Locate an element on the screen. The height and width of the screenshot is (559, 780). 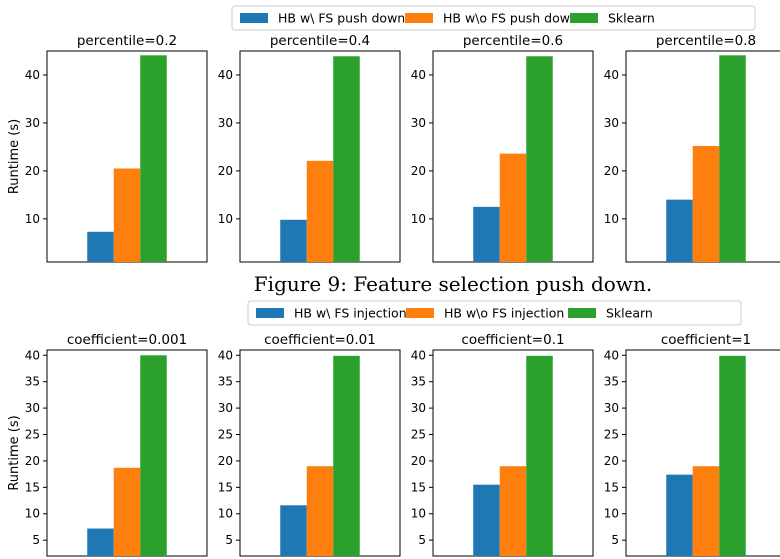
subplot-title: coefficient=1 is located at coordinates (706, 340).